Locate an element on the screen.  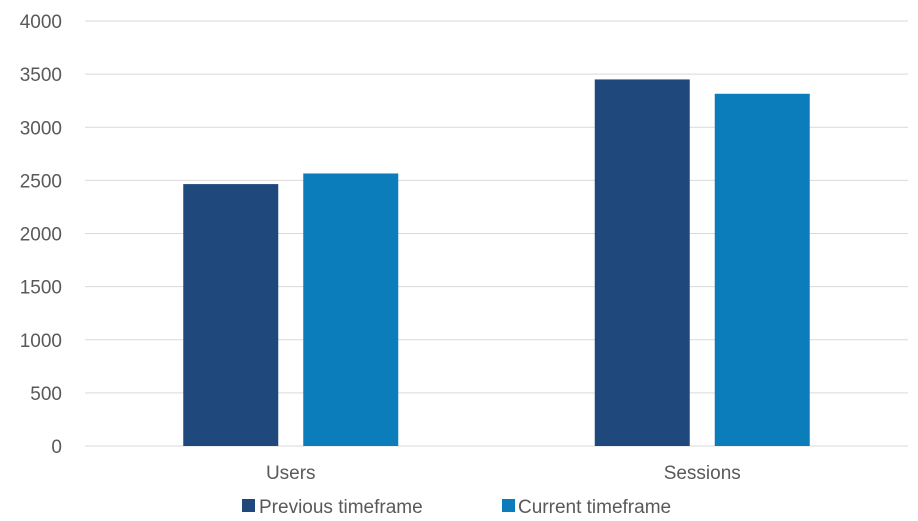
legend-label: Previous timeframe is located at coordinates (341, 507).